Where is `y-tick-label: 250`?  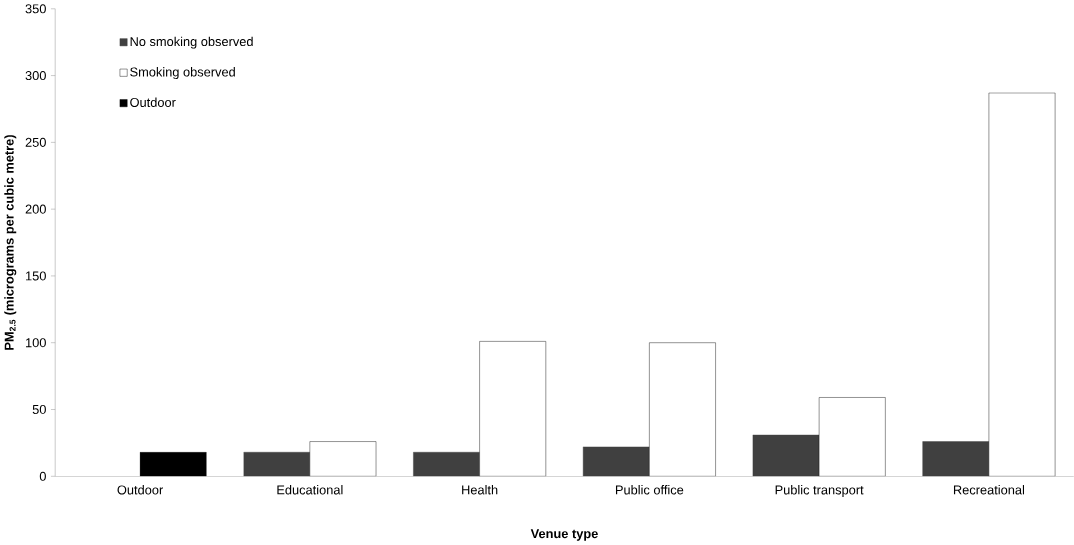
y-tick-label: 250 is located at coordinates (35, 142).